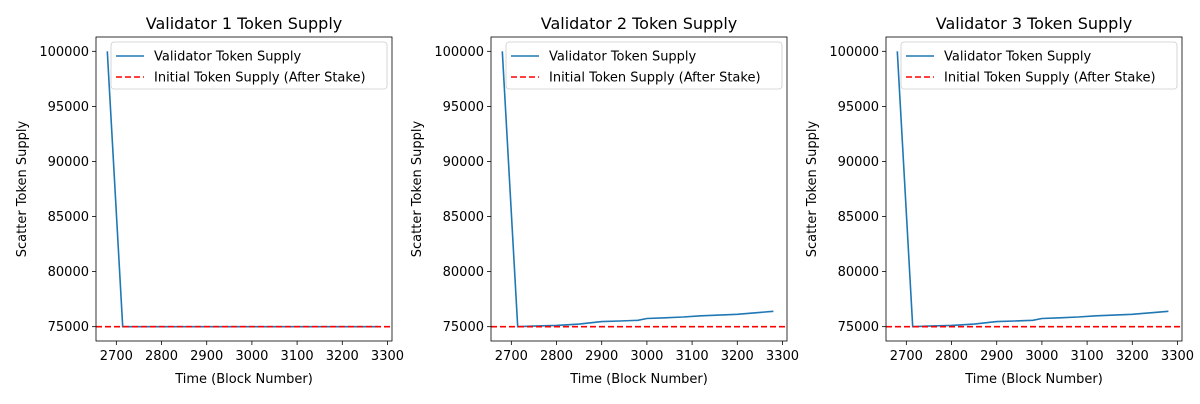 This screenshot has height=404, width=1200. I want to click on chart-title: Validator 2 Token Supply, so click(639, 23).